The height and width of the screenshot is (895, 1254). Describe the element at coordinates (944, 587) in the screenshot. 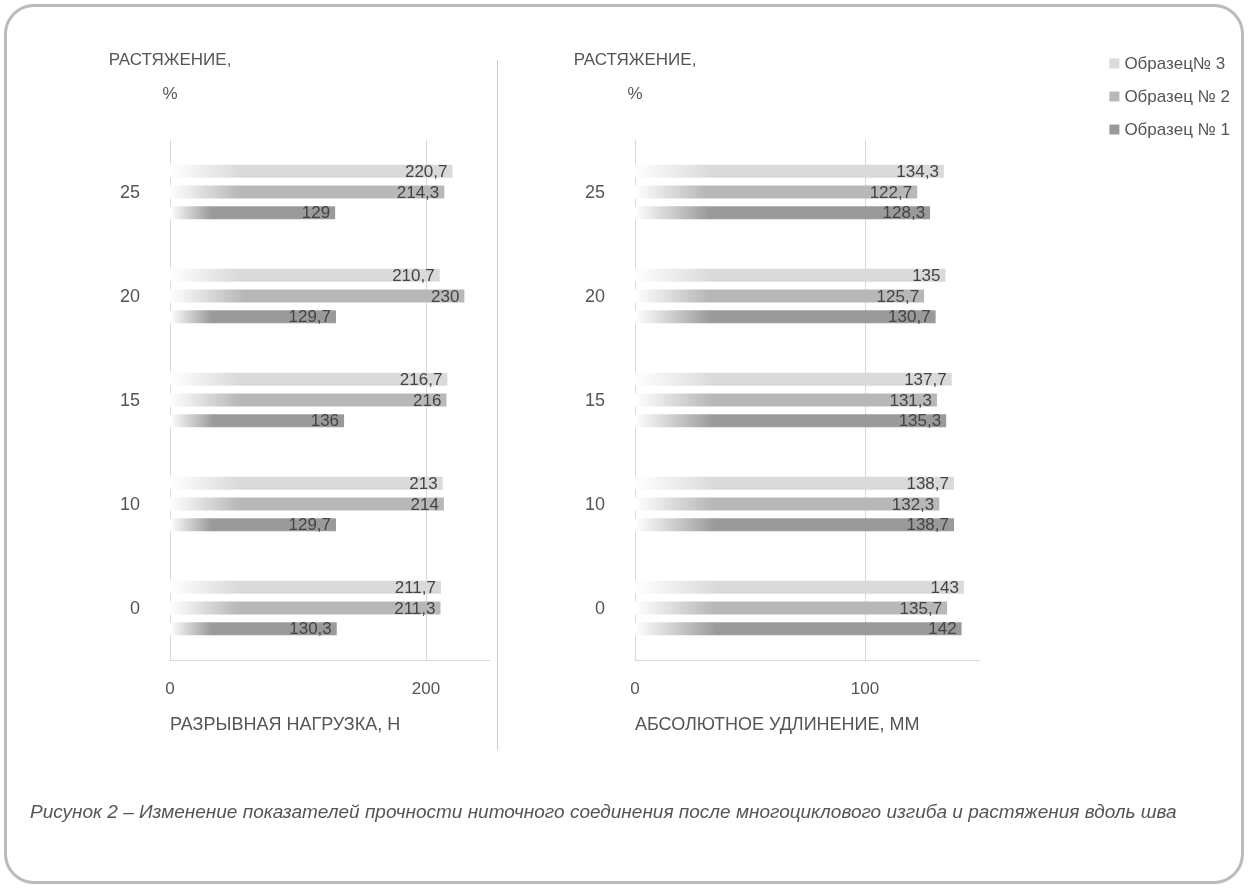

I see `data-label: 143` at that location.